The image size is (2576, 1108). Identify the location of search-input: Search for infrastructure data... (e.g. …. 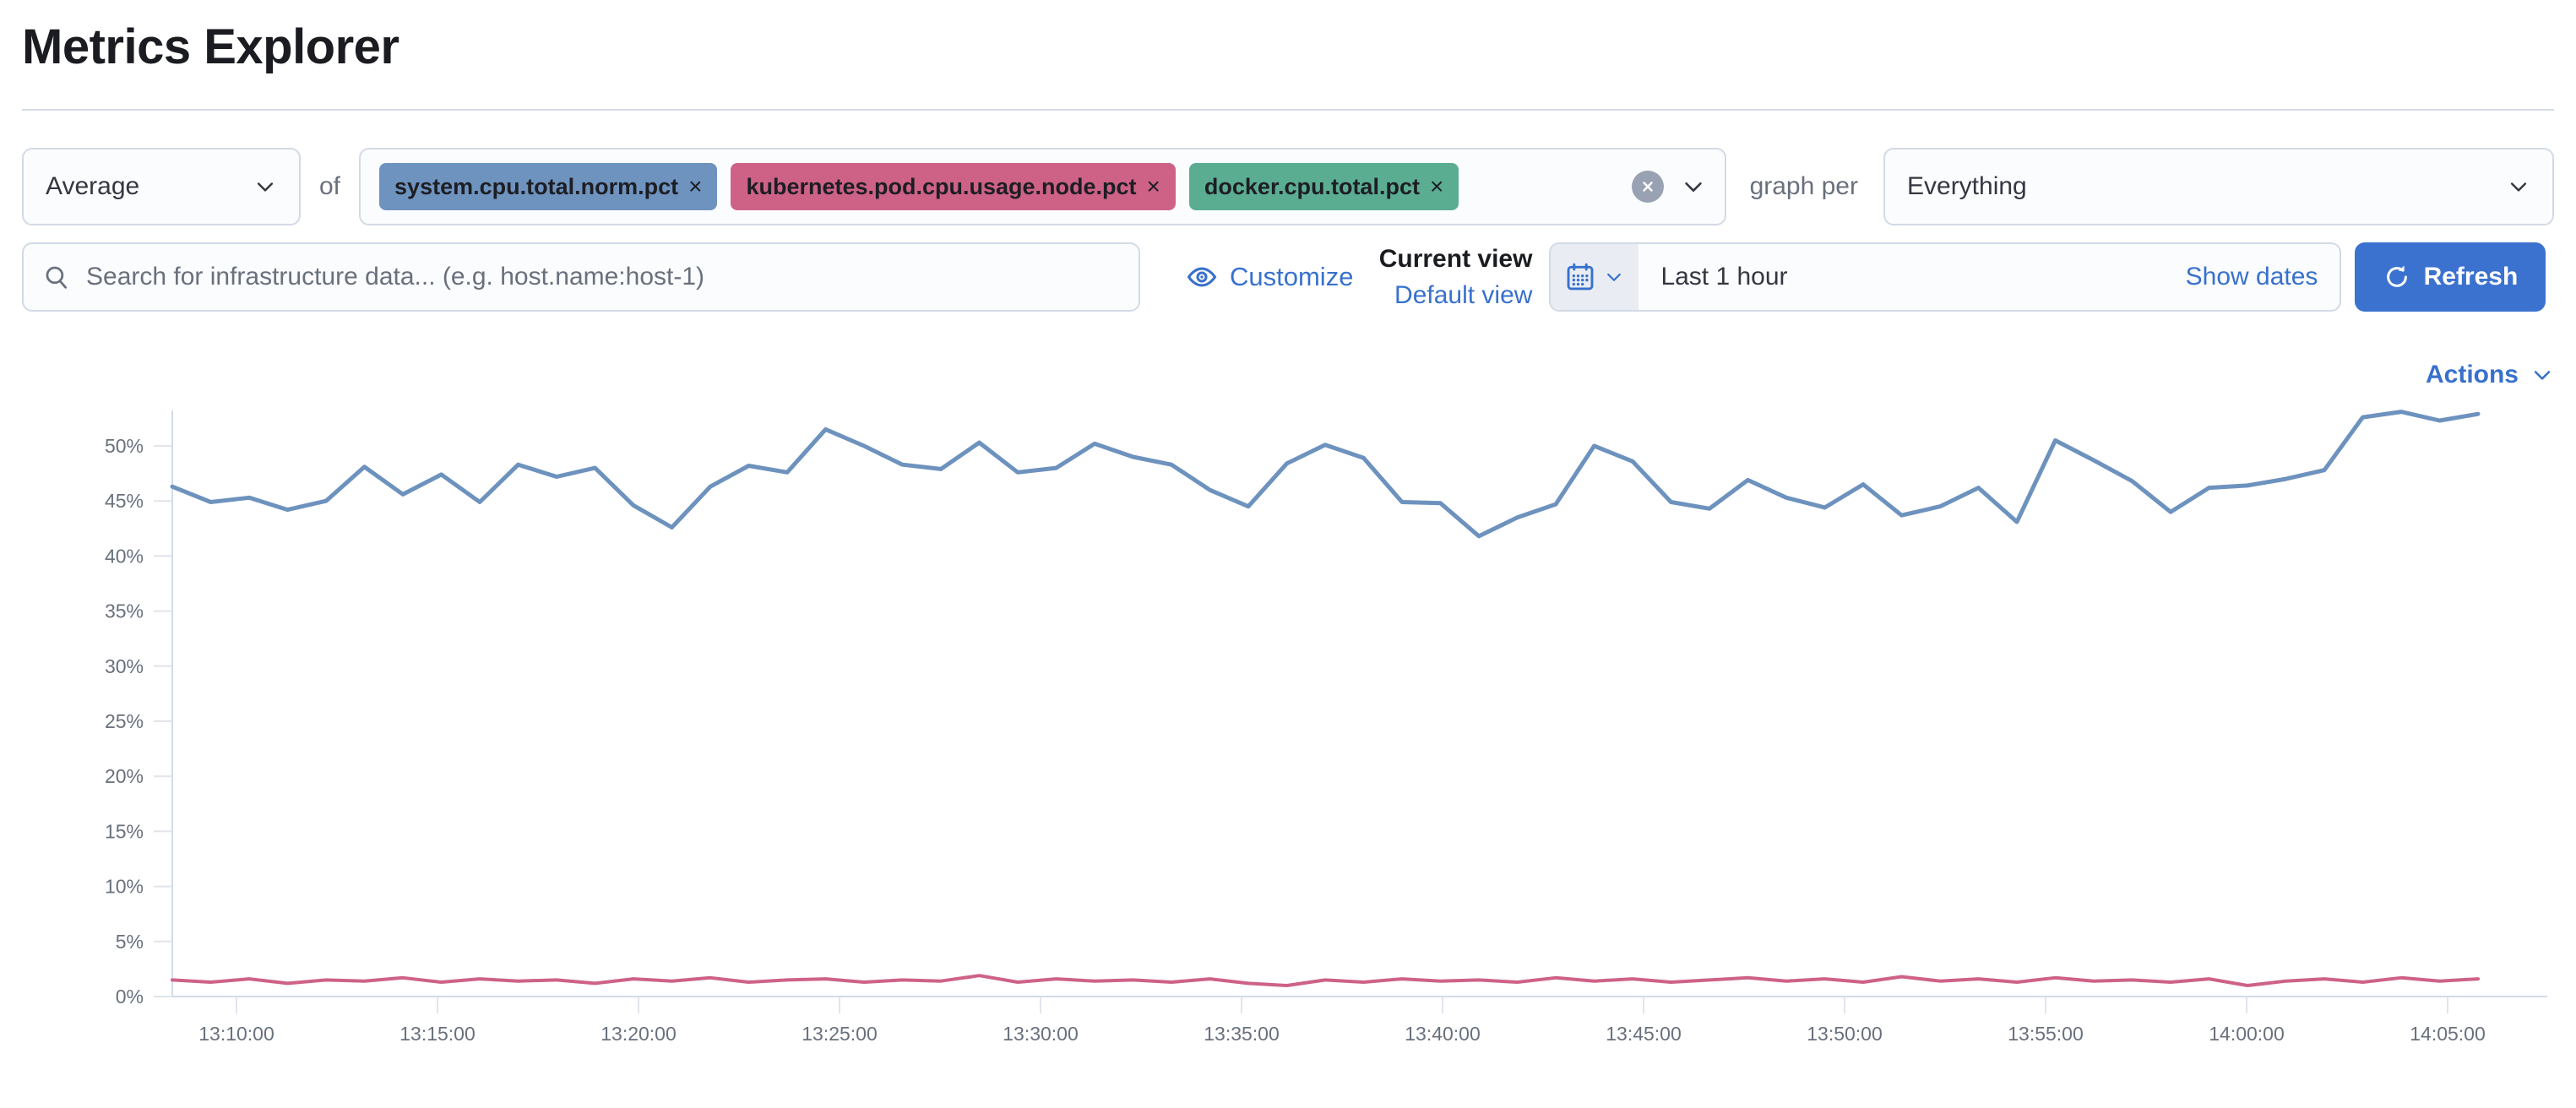
(581, 277).